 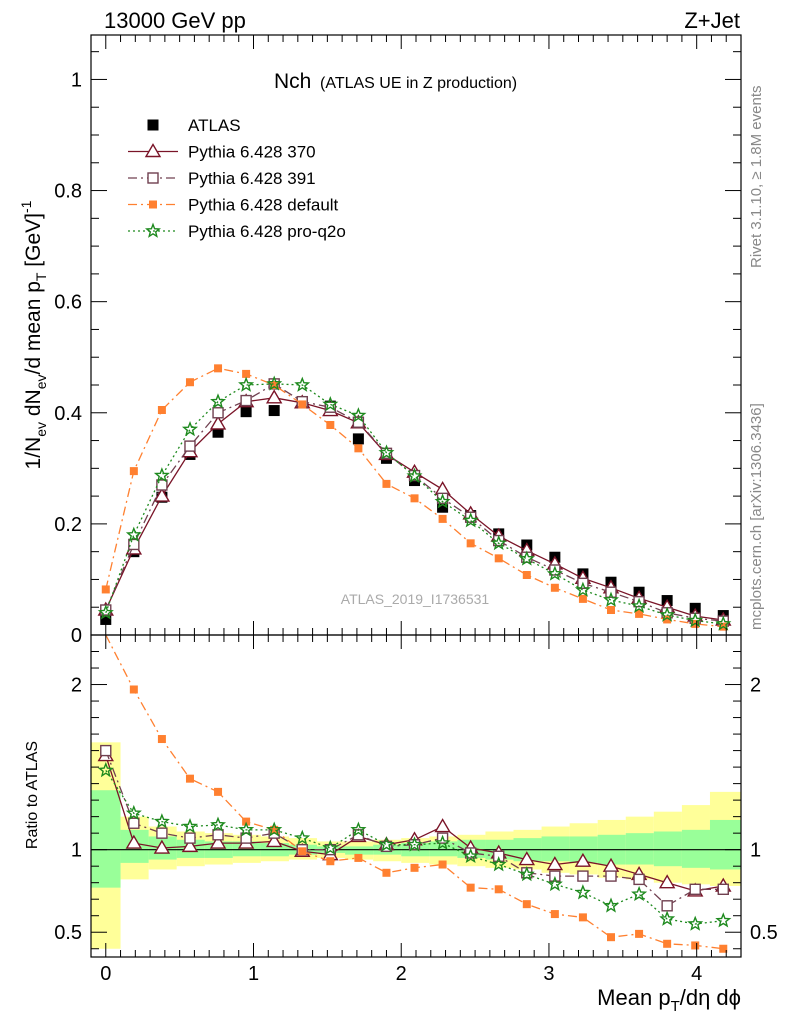 I want to click on analysis-watermark: ATLAS_2019_I1736531, so click(x=415, y=599).